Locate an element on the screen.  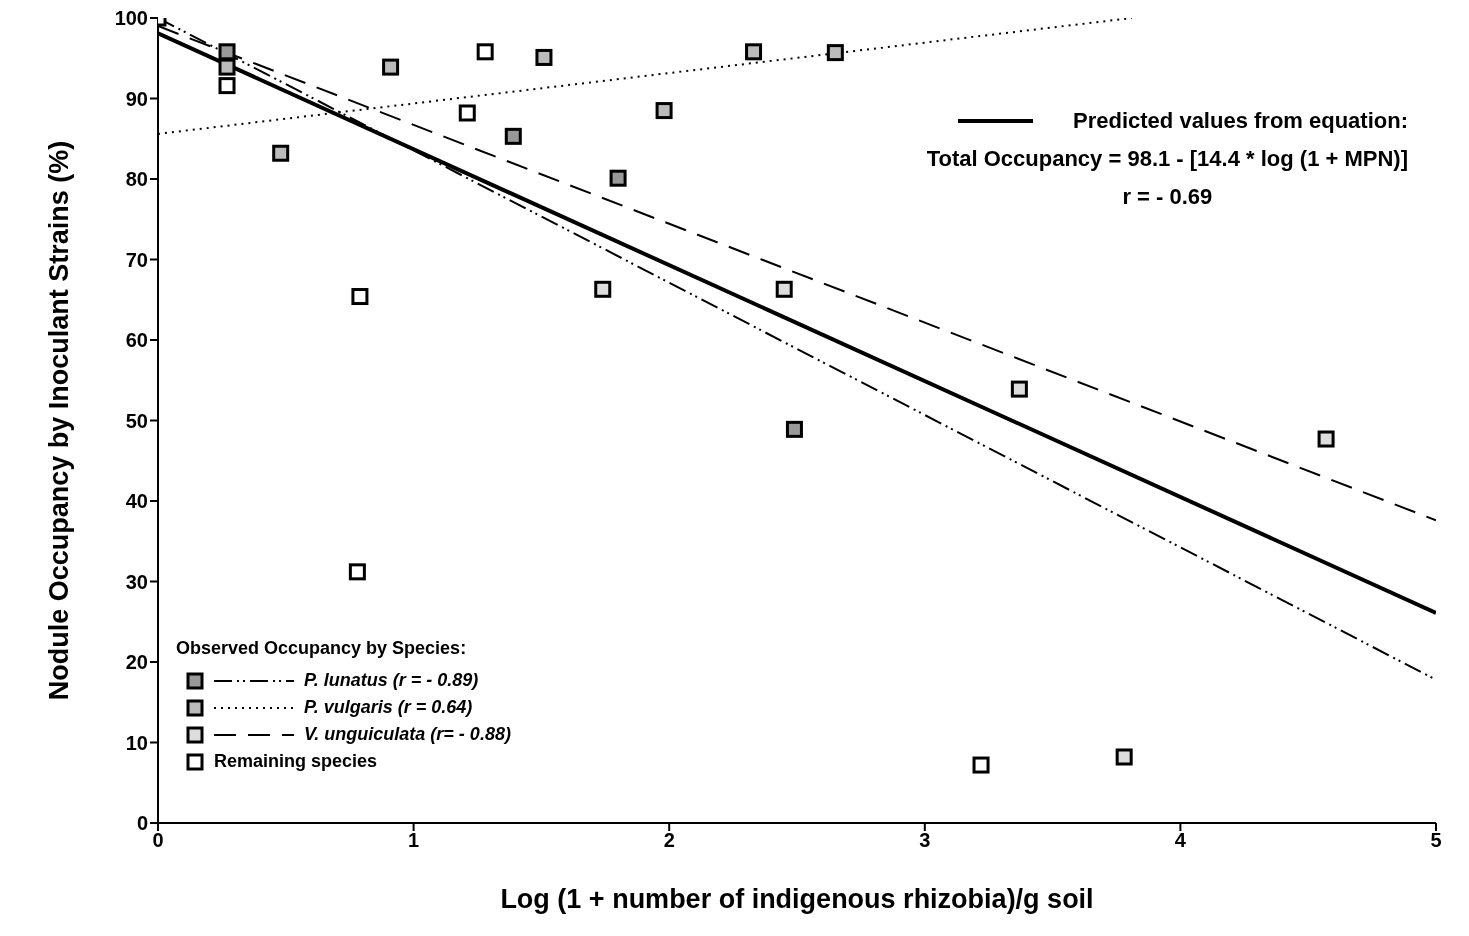
y-axis-title: Nodule Occupancy by Inoculant Strains (%) is located at coordinates (58, 420).